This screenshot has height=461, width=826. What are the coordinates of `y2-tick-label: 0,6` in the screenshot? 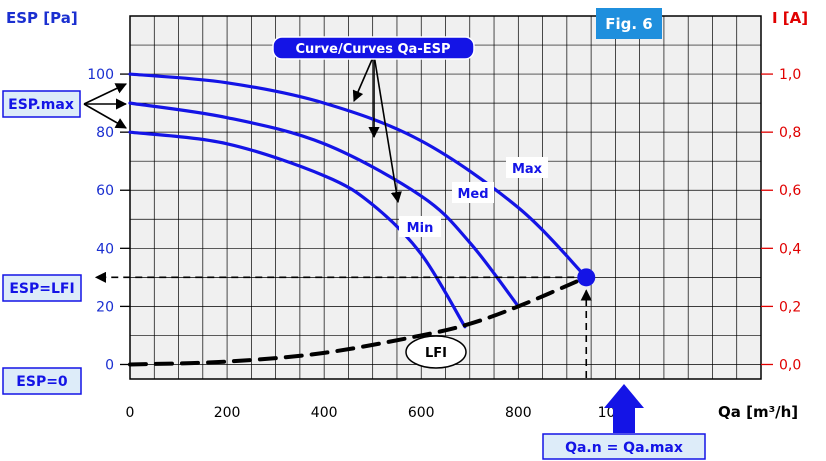 It's located at (790, 191).